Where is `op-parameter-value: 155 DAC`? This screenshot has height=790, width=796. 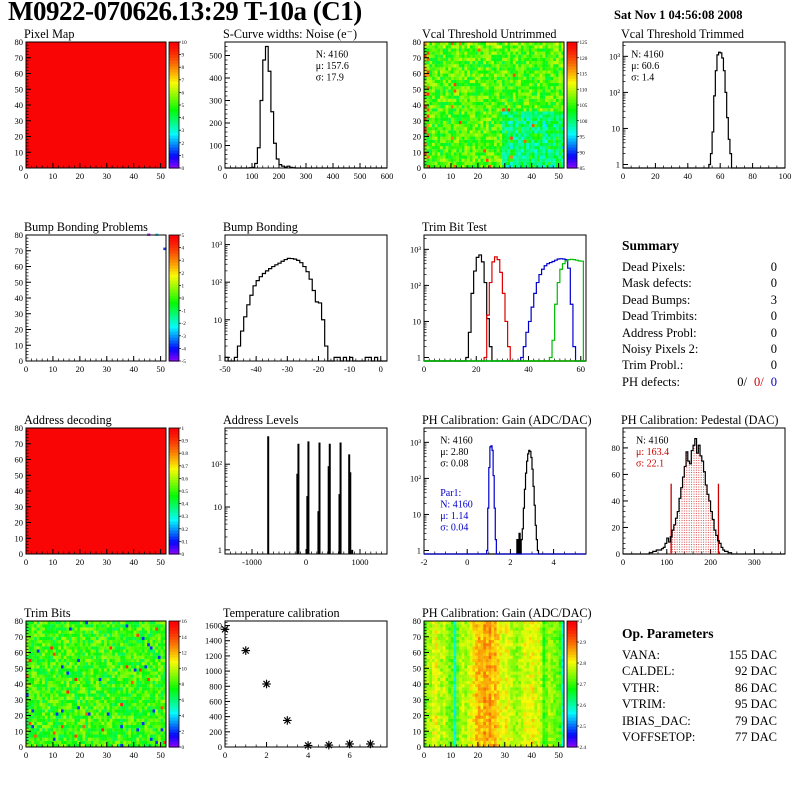 op-parameter-value: 155 DAC is located at coordinates (753, 655).